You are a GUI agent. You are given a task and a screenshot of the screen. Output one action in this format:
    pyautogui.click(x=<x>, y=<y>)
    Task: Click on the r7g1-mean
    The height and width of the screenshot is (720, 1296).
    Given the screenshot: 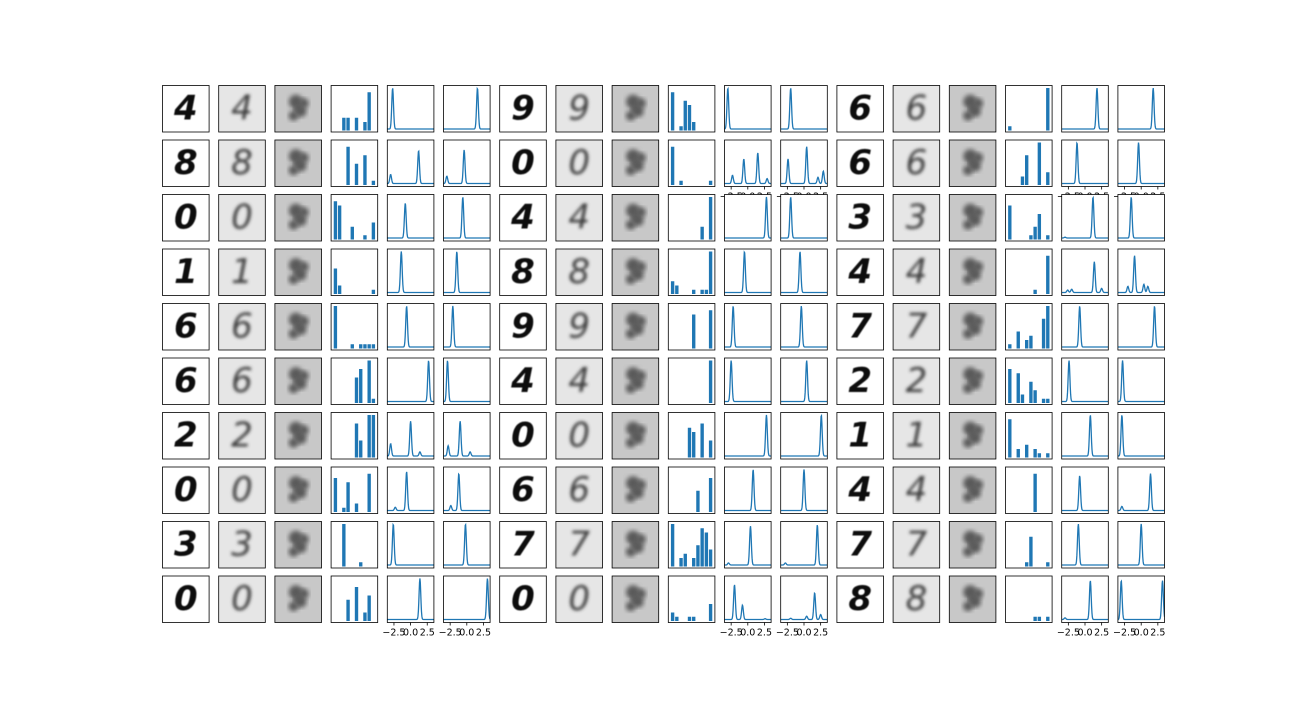 What is the action you would take?
    pyautogui.click(x=635, y=490)
    